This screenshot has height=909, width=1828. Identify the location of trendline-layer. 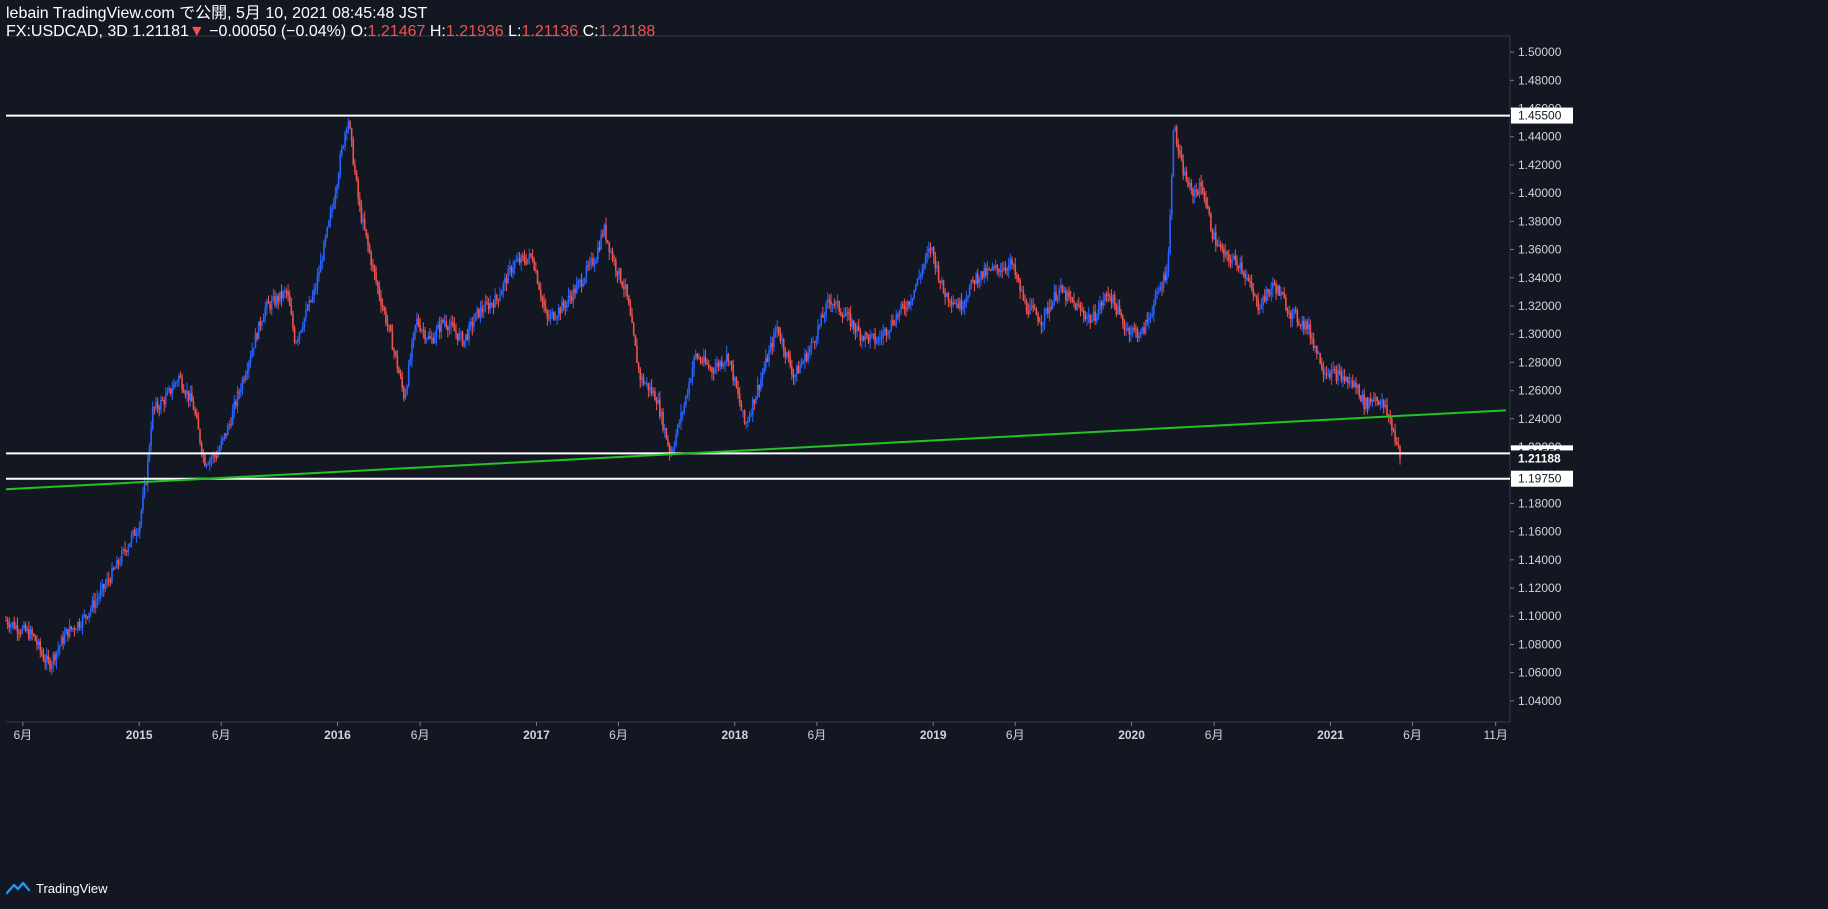
(756, 450).